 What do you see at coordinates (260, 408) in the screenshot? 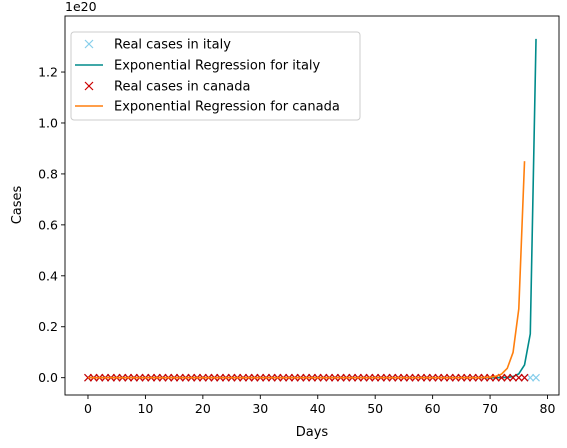
I see `x-tick-label: 30` at bounding box center [260, 408].